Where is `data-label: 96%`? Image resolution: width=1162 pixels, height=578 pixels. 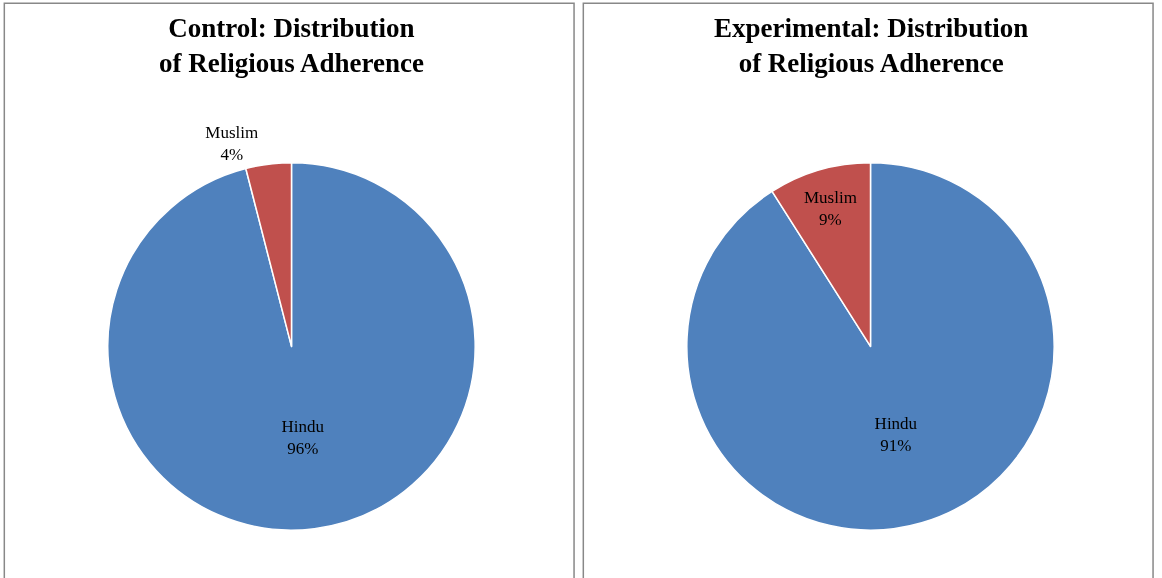
data-label: 96% is located at coordinates (303, 449).